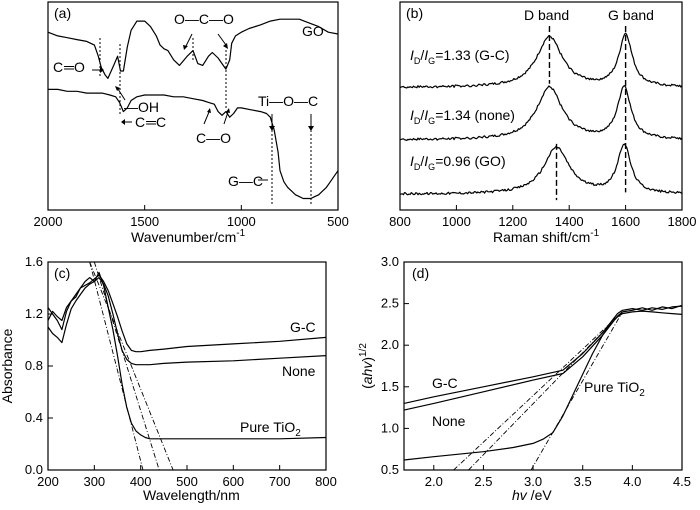 This screenshot has width=700, height=510. What do you see at coordinates (187, 481) in the screenshot?
I see `panel-c-x-tick-label: 500` at bounding box center [187, 481].